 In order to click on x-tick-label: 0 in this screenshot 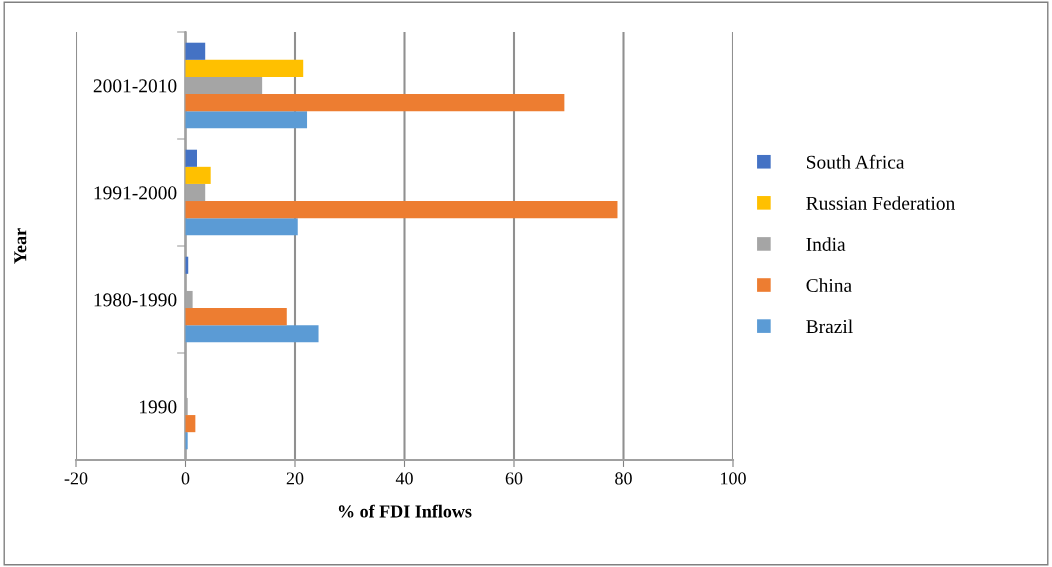, I will do `click(185, 478)`.